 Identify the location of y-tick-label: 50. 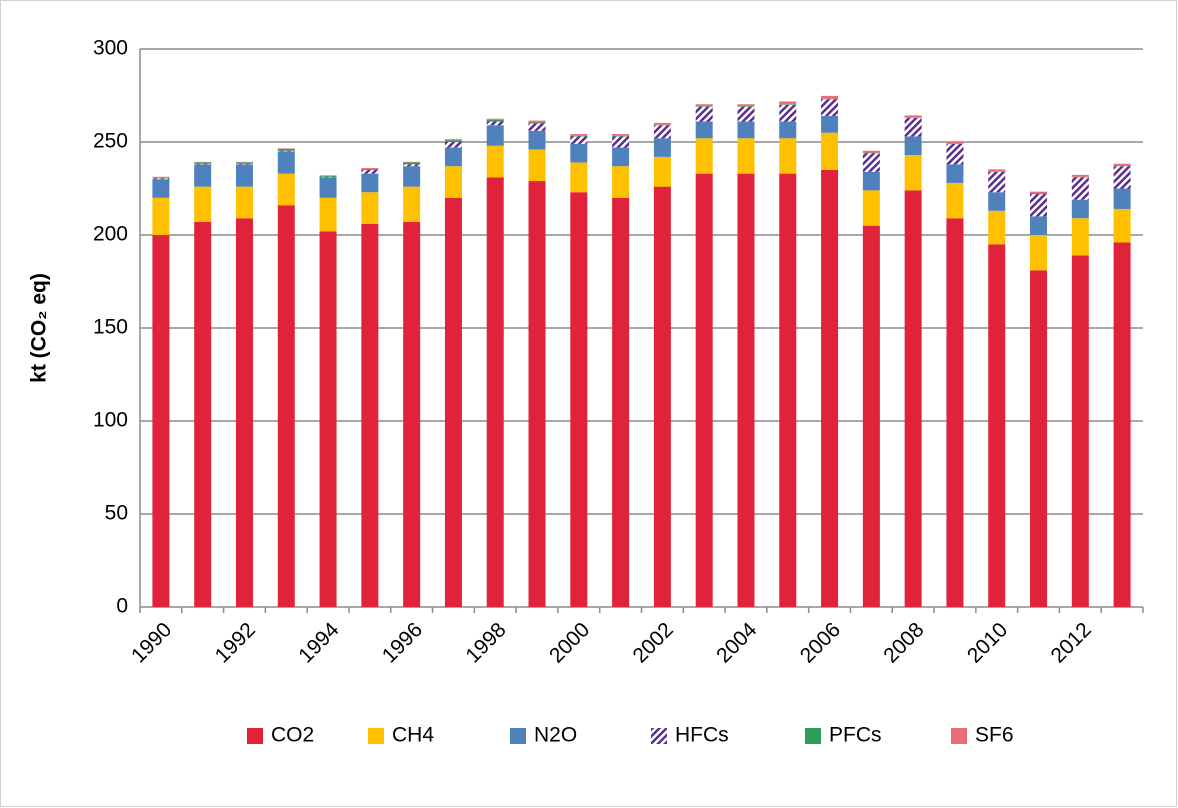
(116, 513).